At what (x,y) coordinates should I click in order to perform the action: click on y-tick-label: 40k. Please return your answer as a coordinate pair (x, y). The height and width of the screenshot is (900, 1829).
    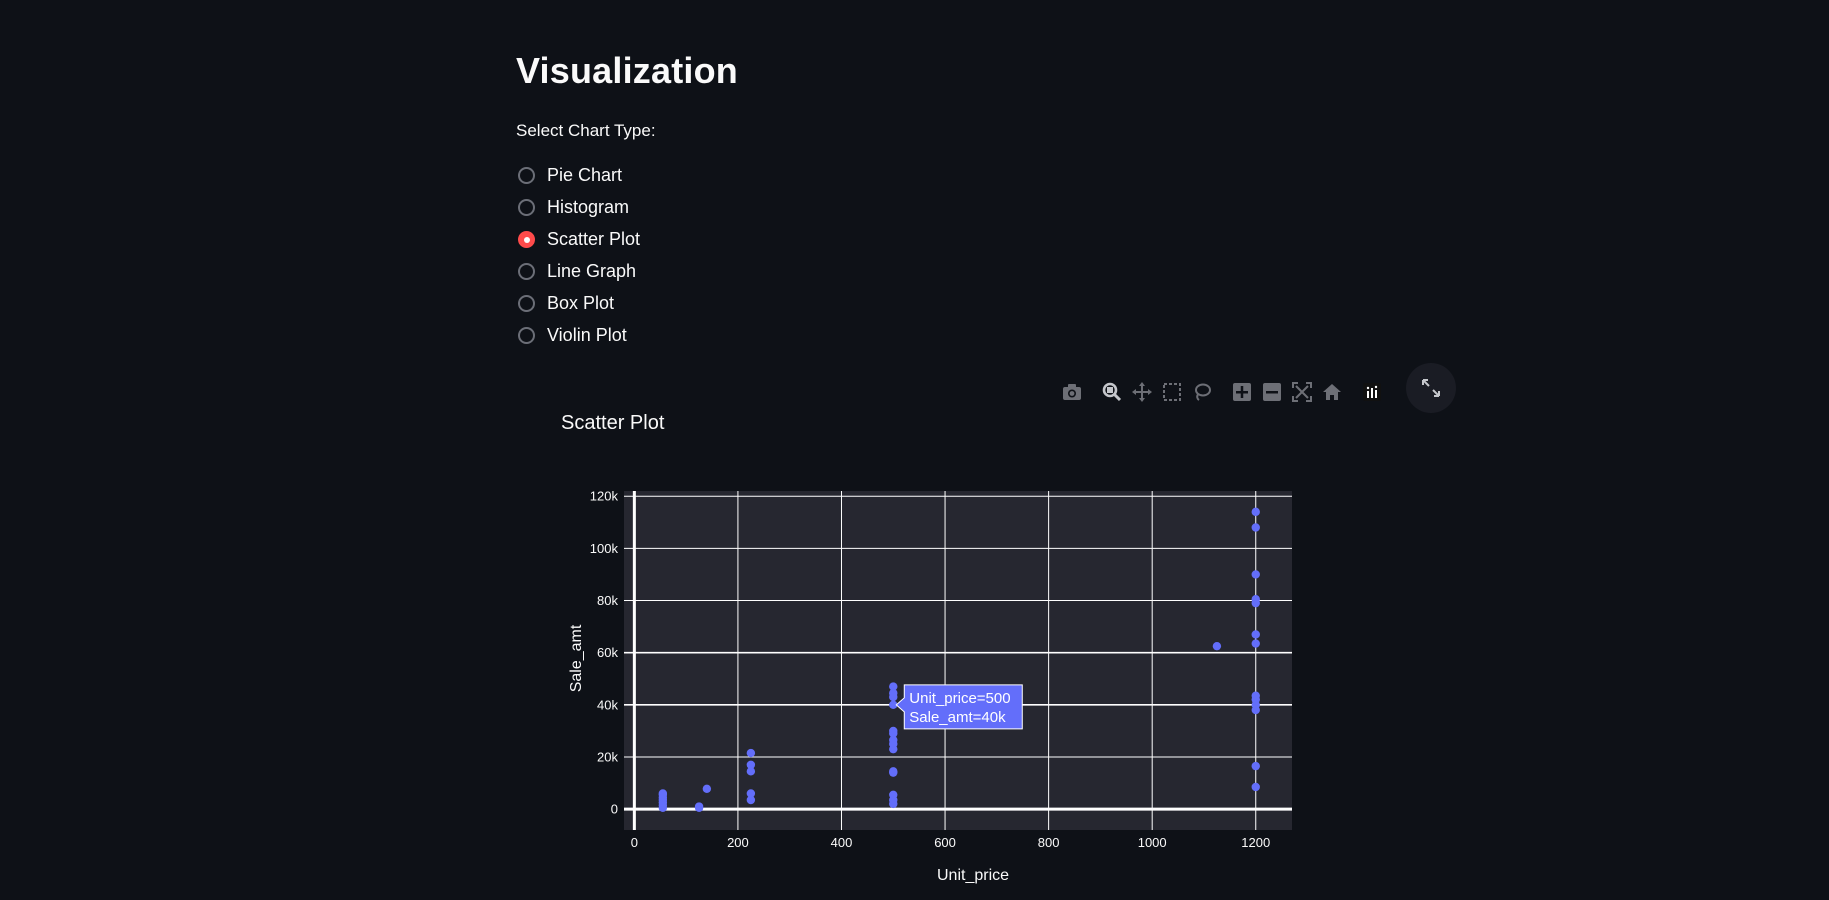
    Looking at the image, I should click on (607, 704).